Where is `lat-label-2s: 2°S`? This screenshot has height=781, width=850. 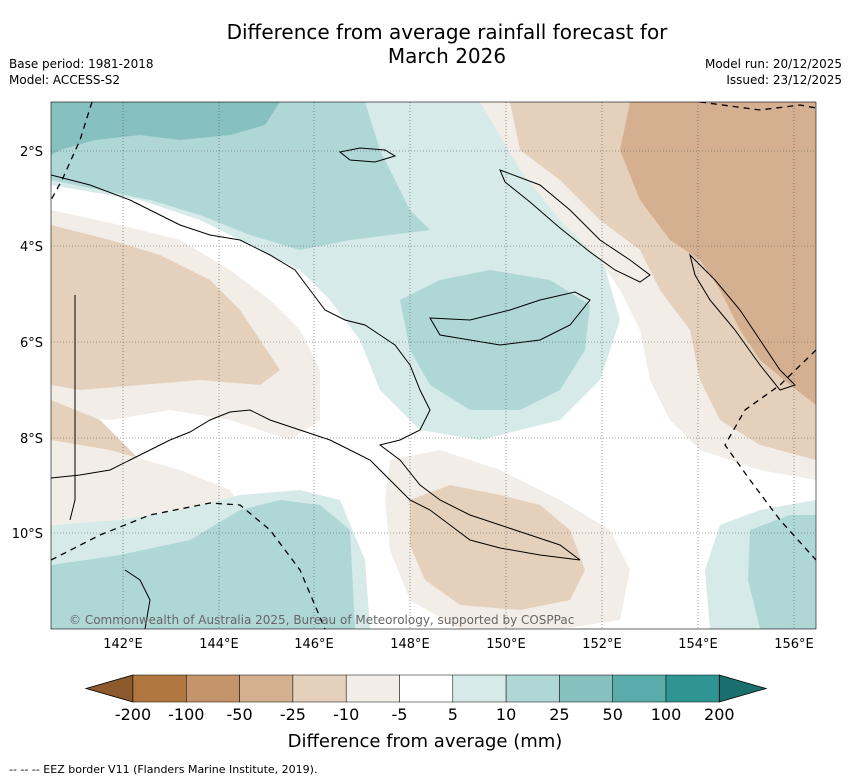
lat-label-2s: 2°S is located at coordinates (31, 152).